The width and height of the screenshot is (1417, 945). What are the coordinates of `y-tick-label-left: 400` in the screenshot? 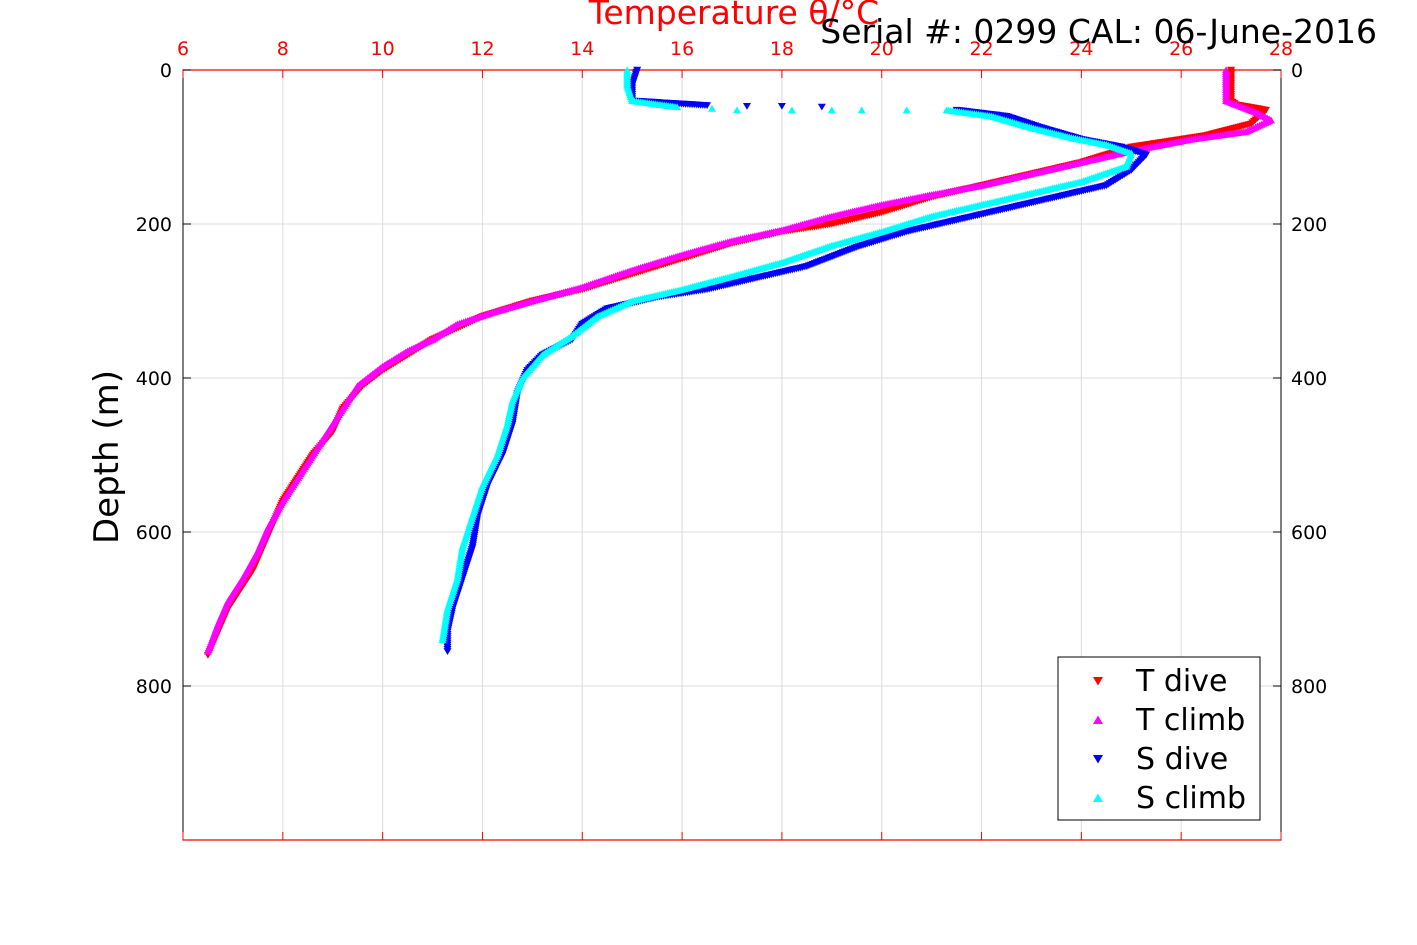 It's located at (154, 379).